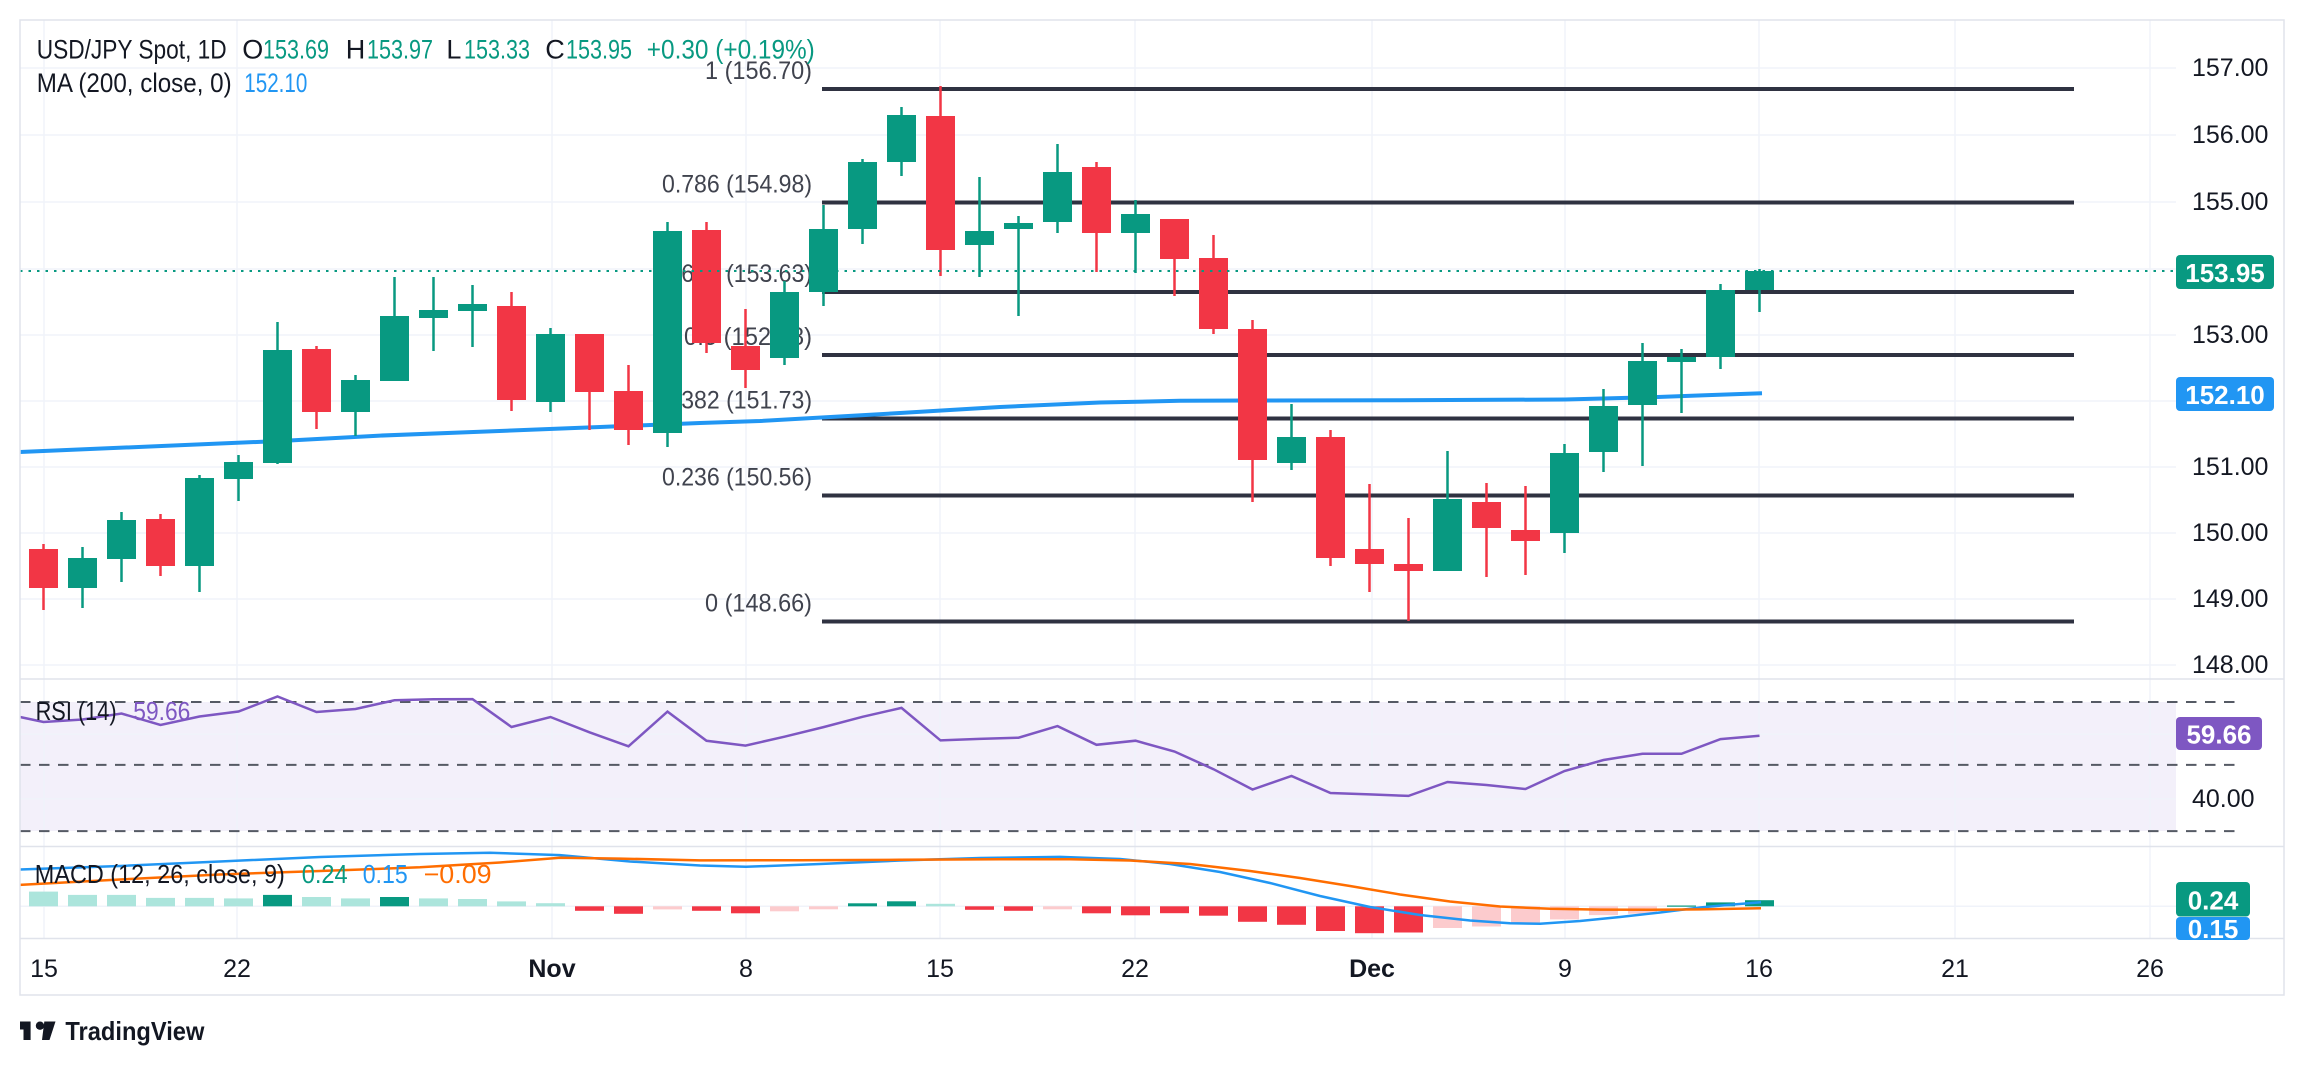  What do you see at coordinates (2230, 135) in the screenshot?
I see `svg-text: 156.00` at bounding box center [2230, 135].